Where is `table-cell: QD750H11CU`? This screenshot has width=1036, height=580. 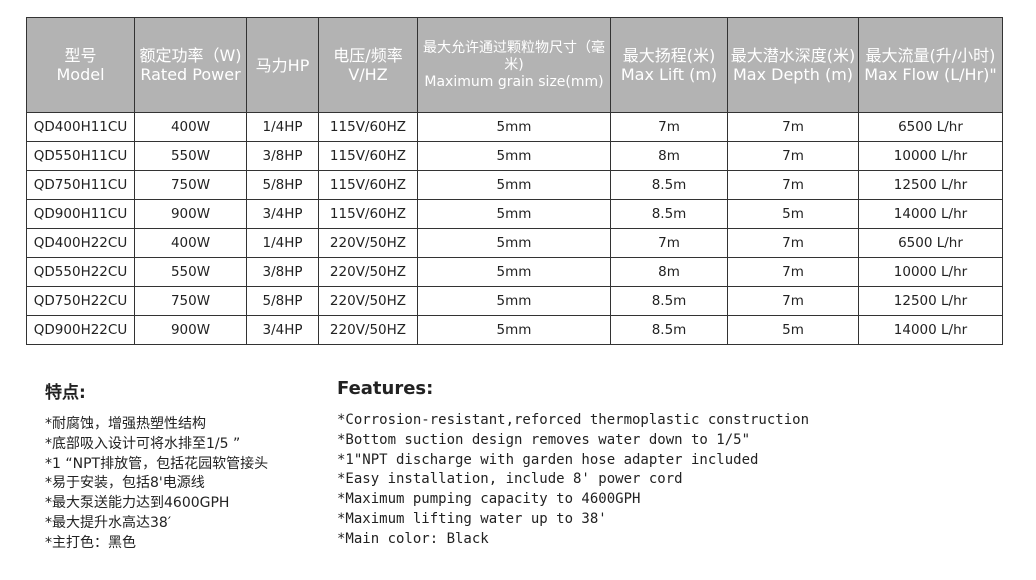
table-cell: QD750H11CU is located at coordinates (80, 185).